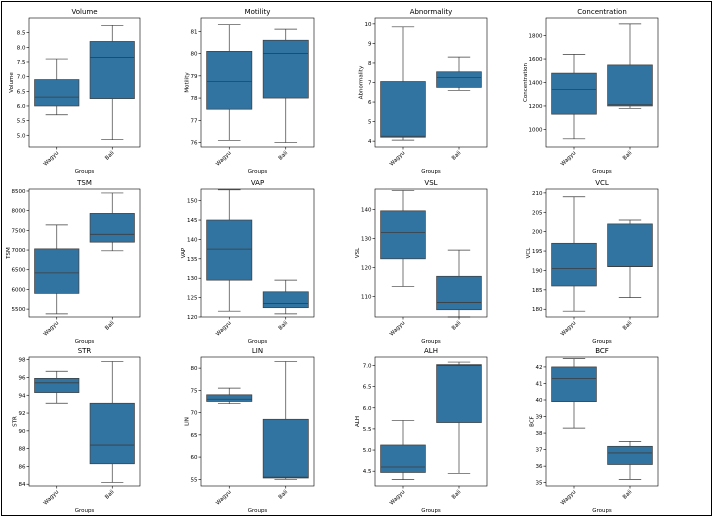 This screenshot has height=519, width=715. What do you see at coordinates (539, 484) in the screenshot?
I see `y-tick-label: 35` at bounding box center [539, 484].